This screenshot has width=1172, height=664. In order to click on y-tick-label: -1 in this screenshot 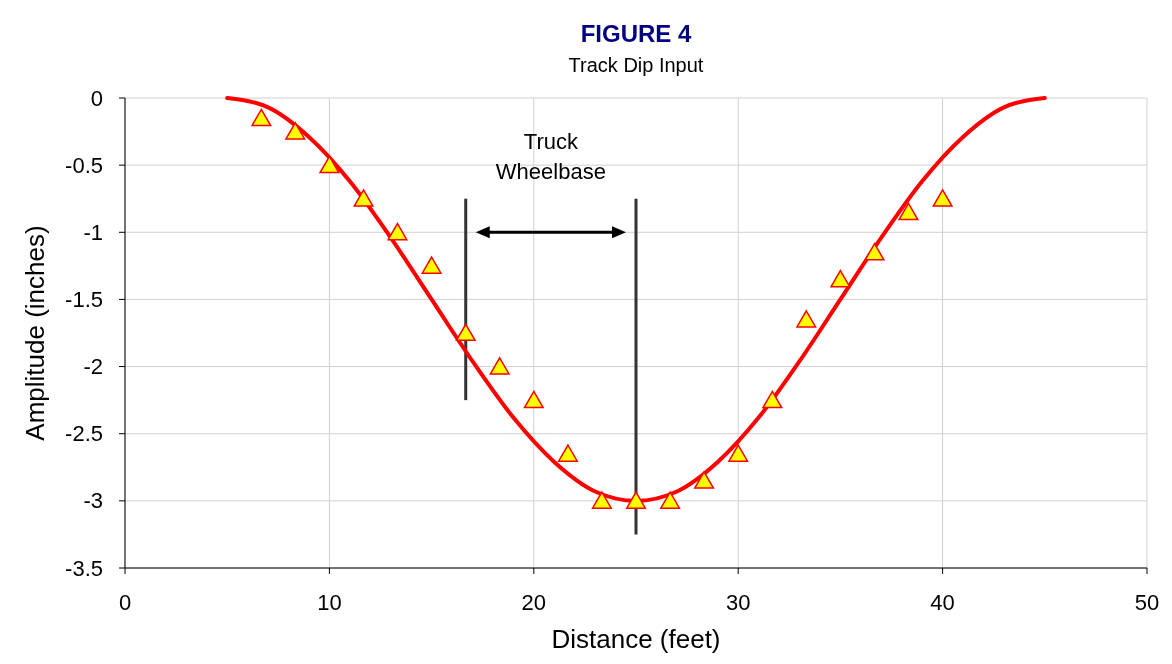, I will do `click(93, 232)`.